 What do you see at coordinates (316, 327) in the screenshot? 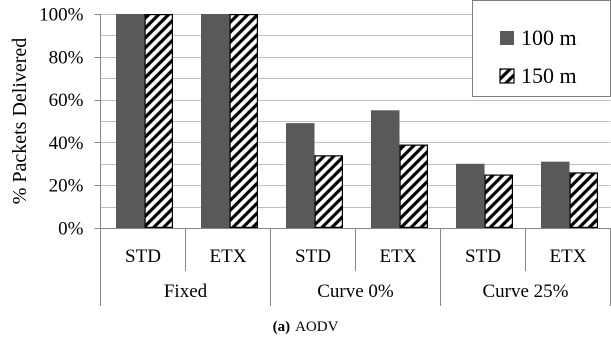
I see `caption-text: AODV` at bounding box center [316, 327].